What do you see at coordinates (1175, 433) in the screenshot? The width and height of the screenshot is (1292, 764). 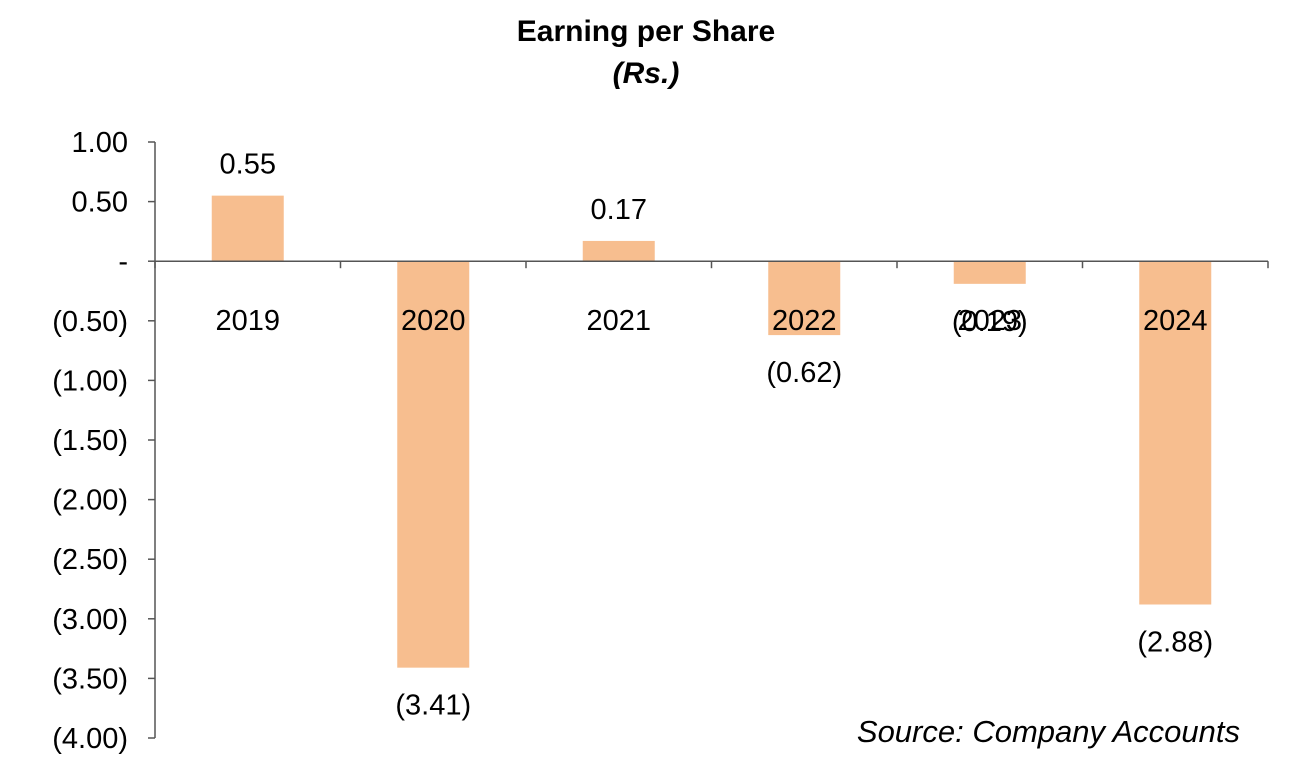 I see `bar-2024` at bounding box center [1175, 433].